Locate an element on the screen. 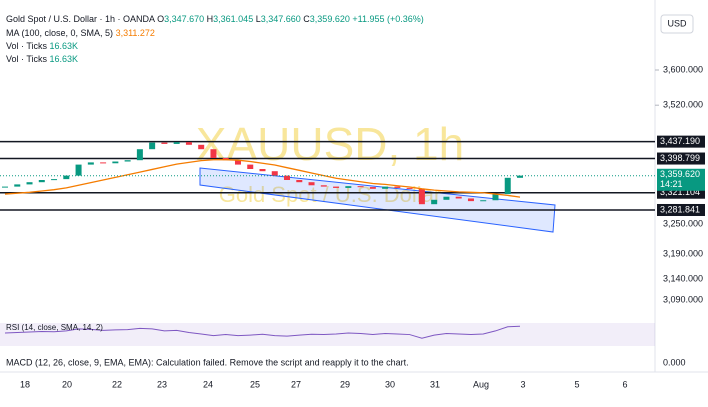 The image size is (708, 407). last-price-box is located at coordinates (681, 179).